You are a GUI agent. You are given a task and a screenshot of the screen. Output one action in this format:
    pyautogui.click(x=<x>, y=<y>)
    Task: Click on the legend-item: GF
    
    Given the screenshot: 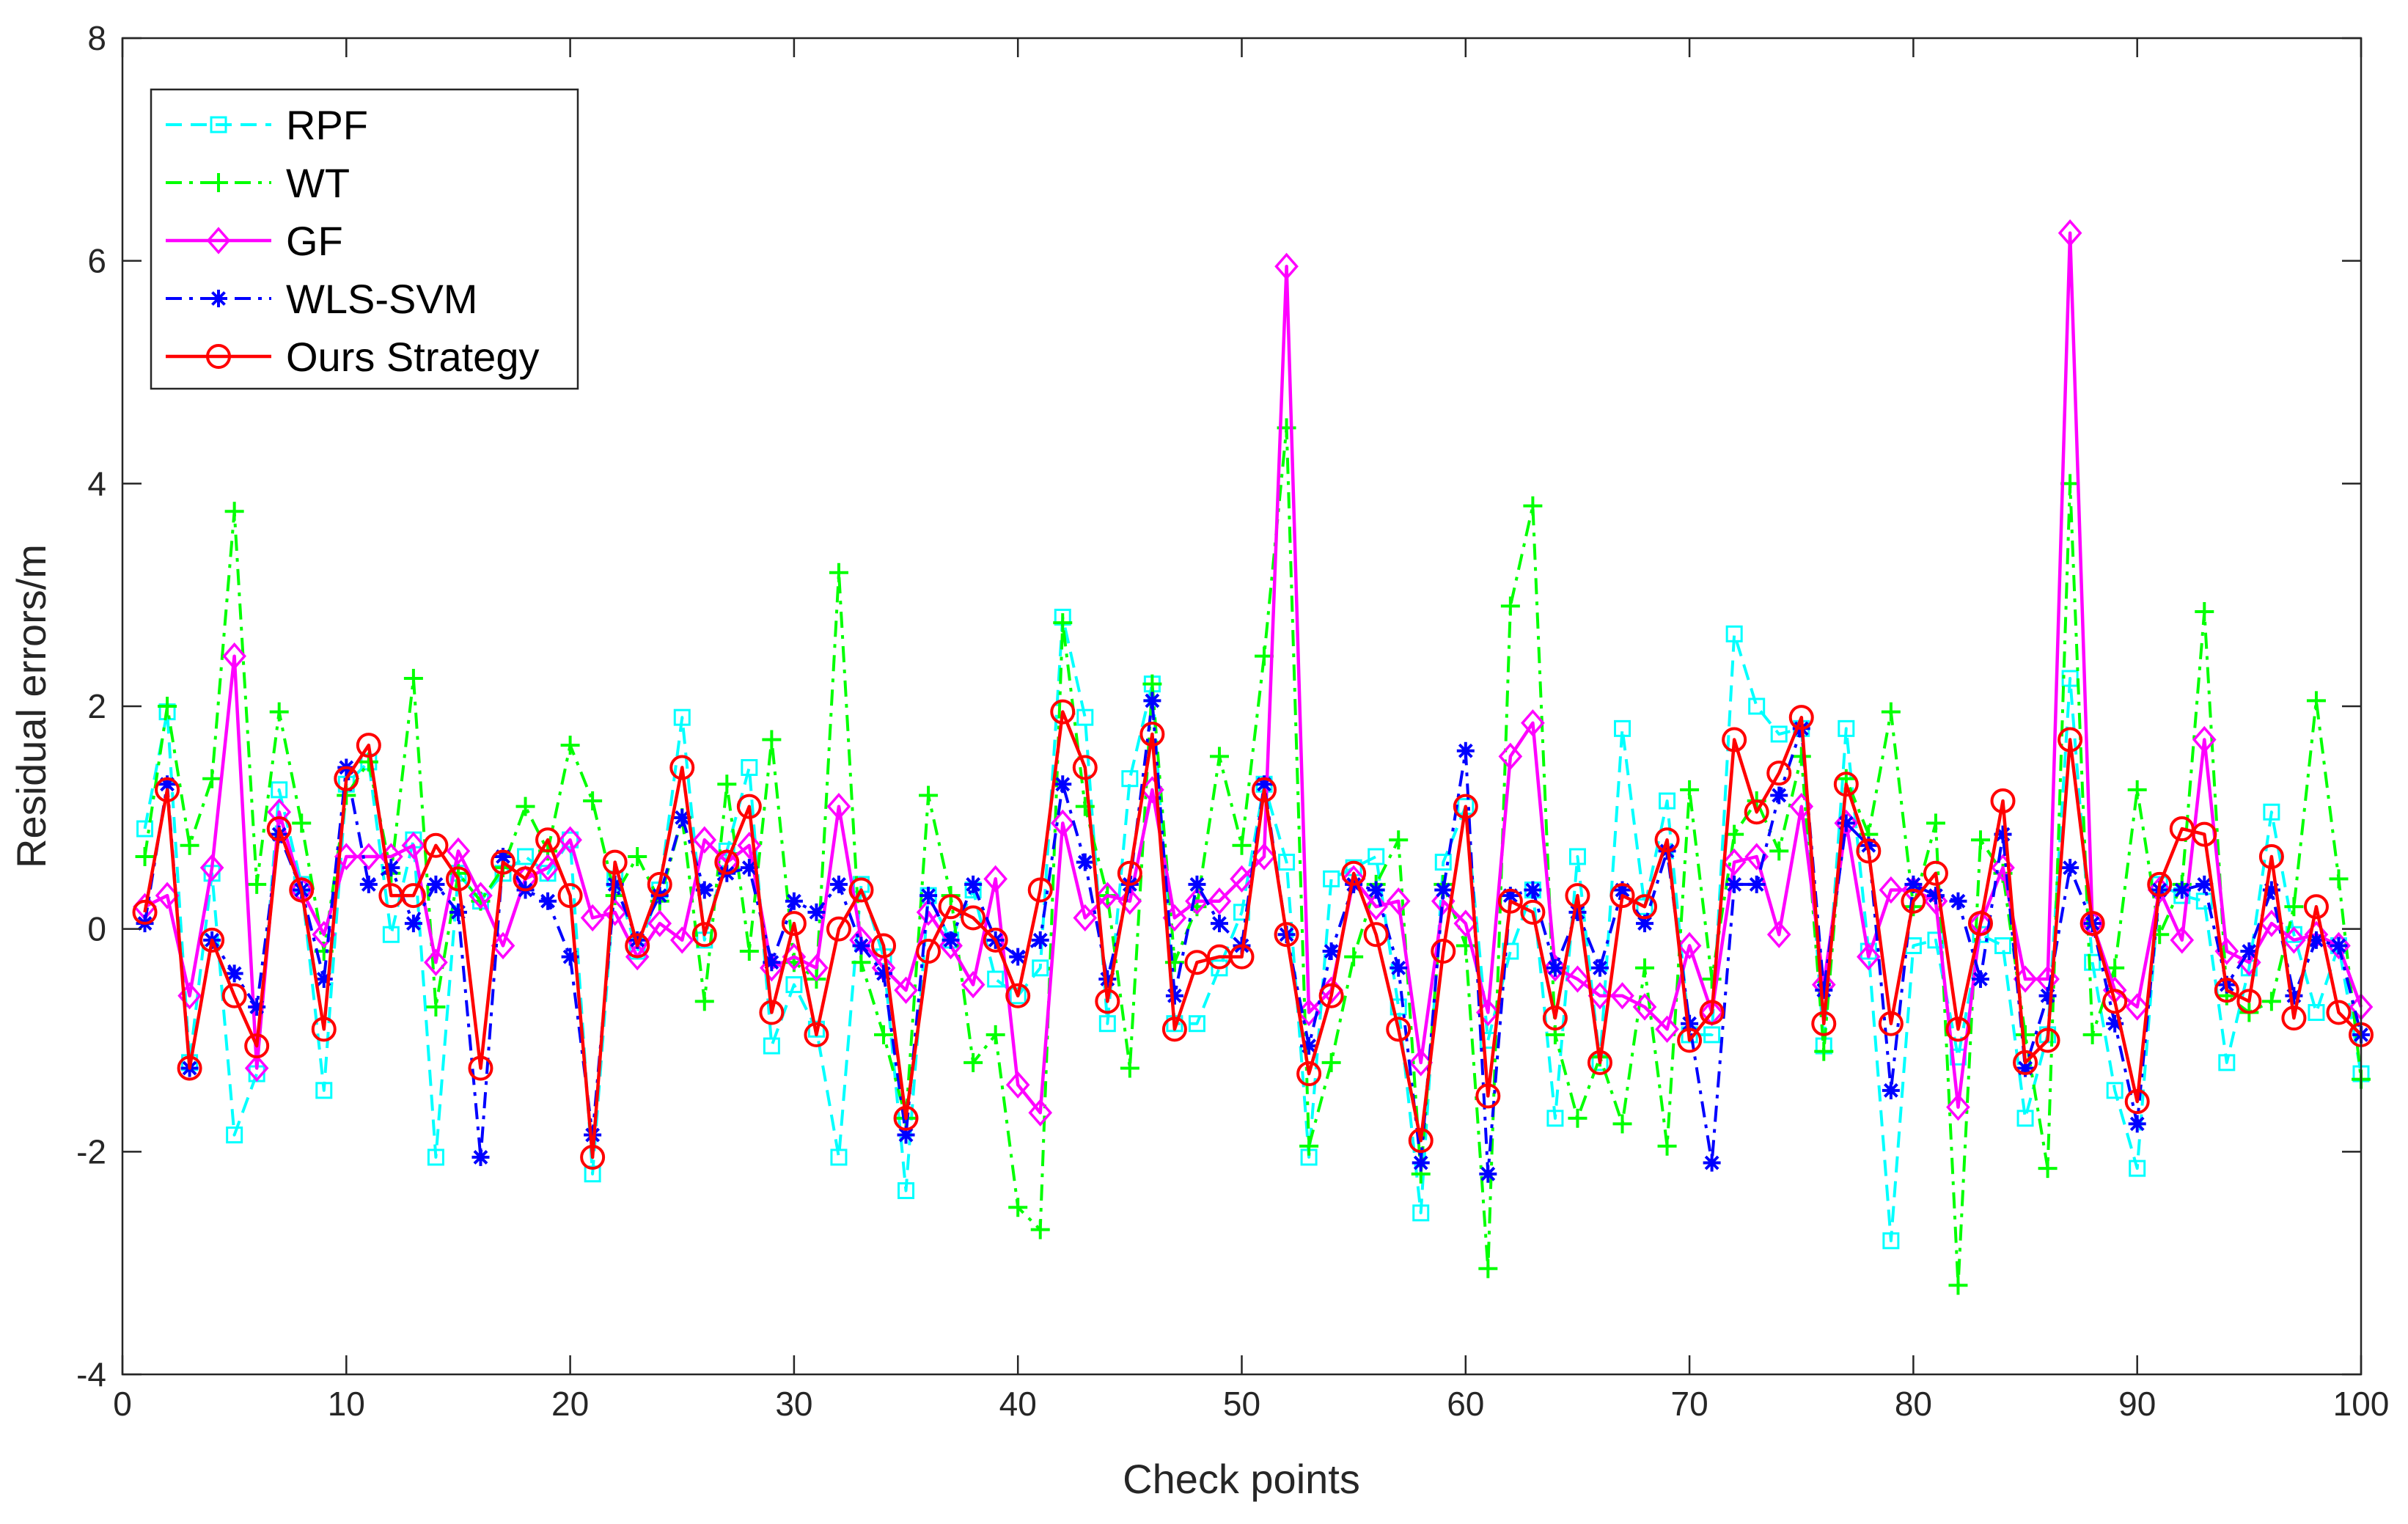 What is the action you would take?
    pyautogui.click(x=255, y=241)
    